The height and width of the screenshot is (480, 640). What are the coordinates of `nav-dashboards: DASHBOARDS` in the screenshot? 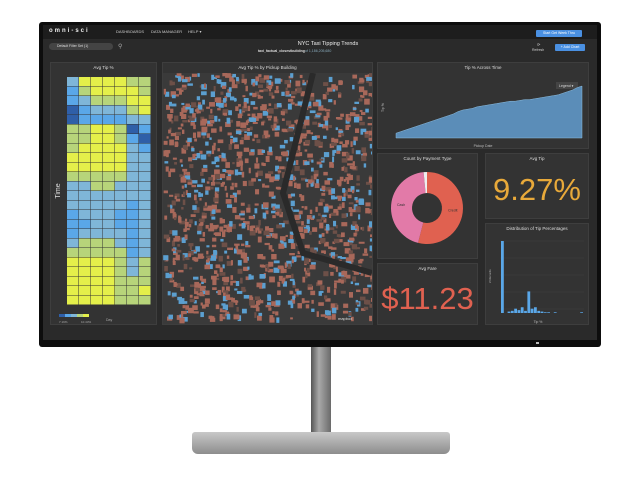 It's located at (130, 31).